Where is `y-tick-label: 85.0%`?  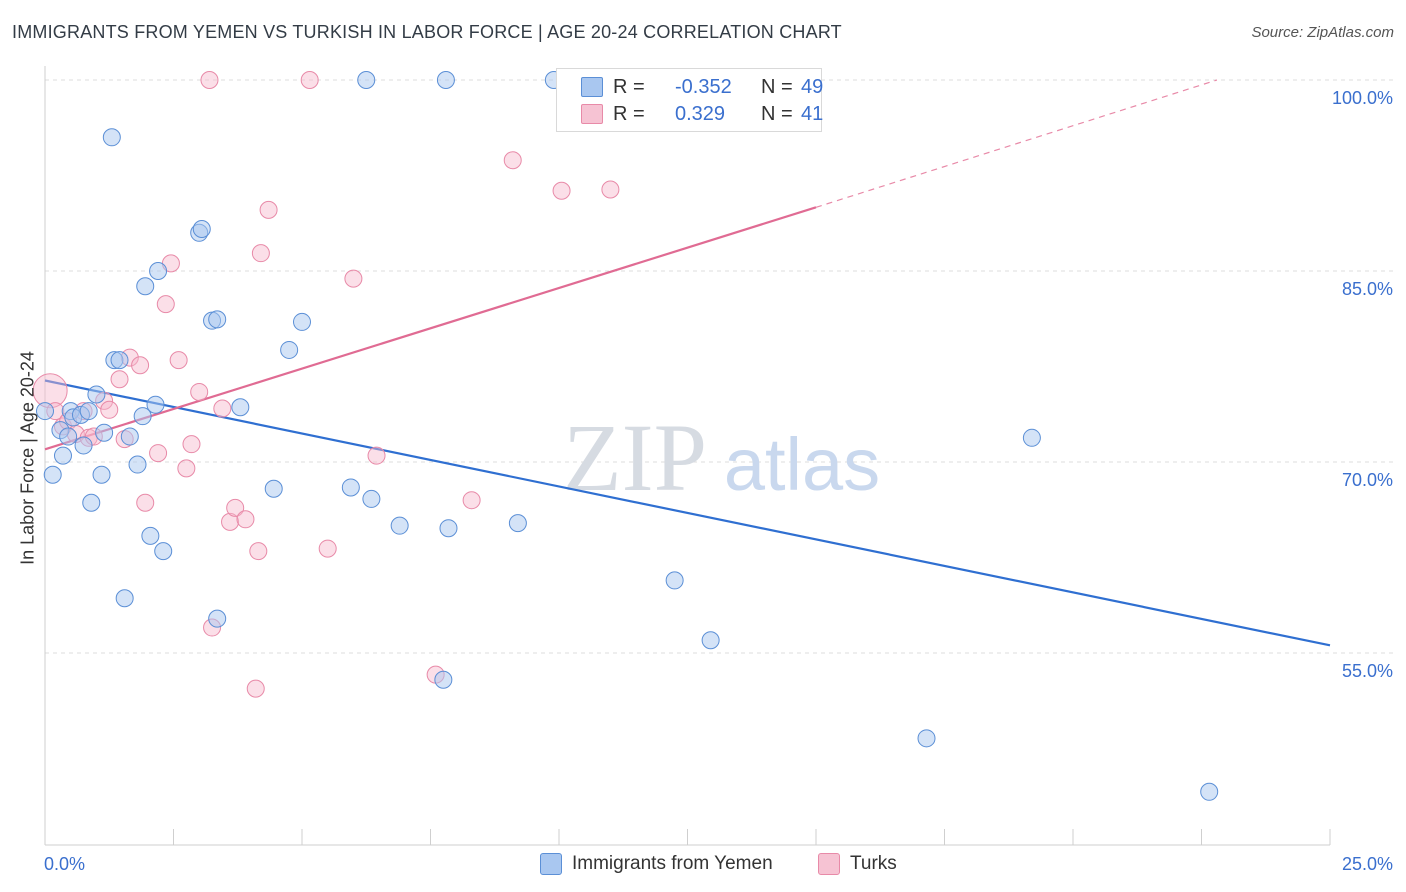 y-tick-label: 85.0% is located at coordinates (1367, 289).